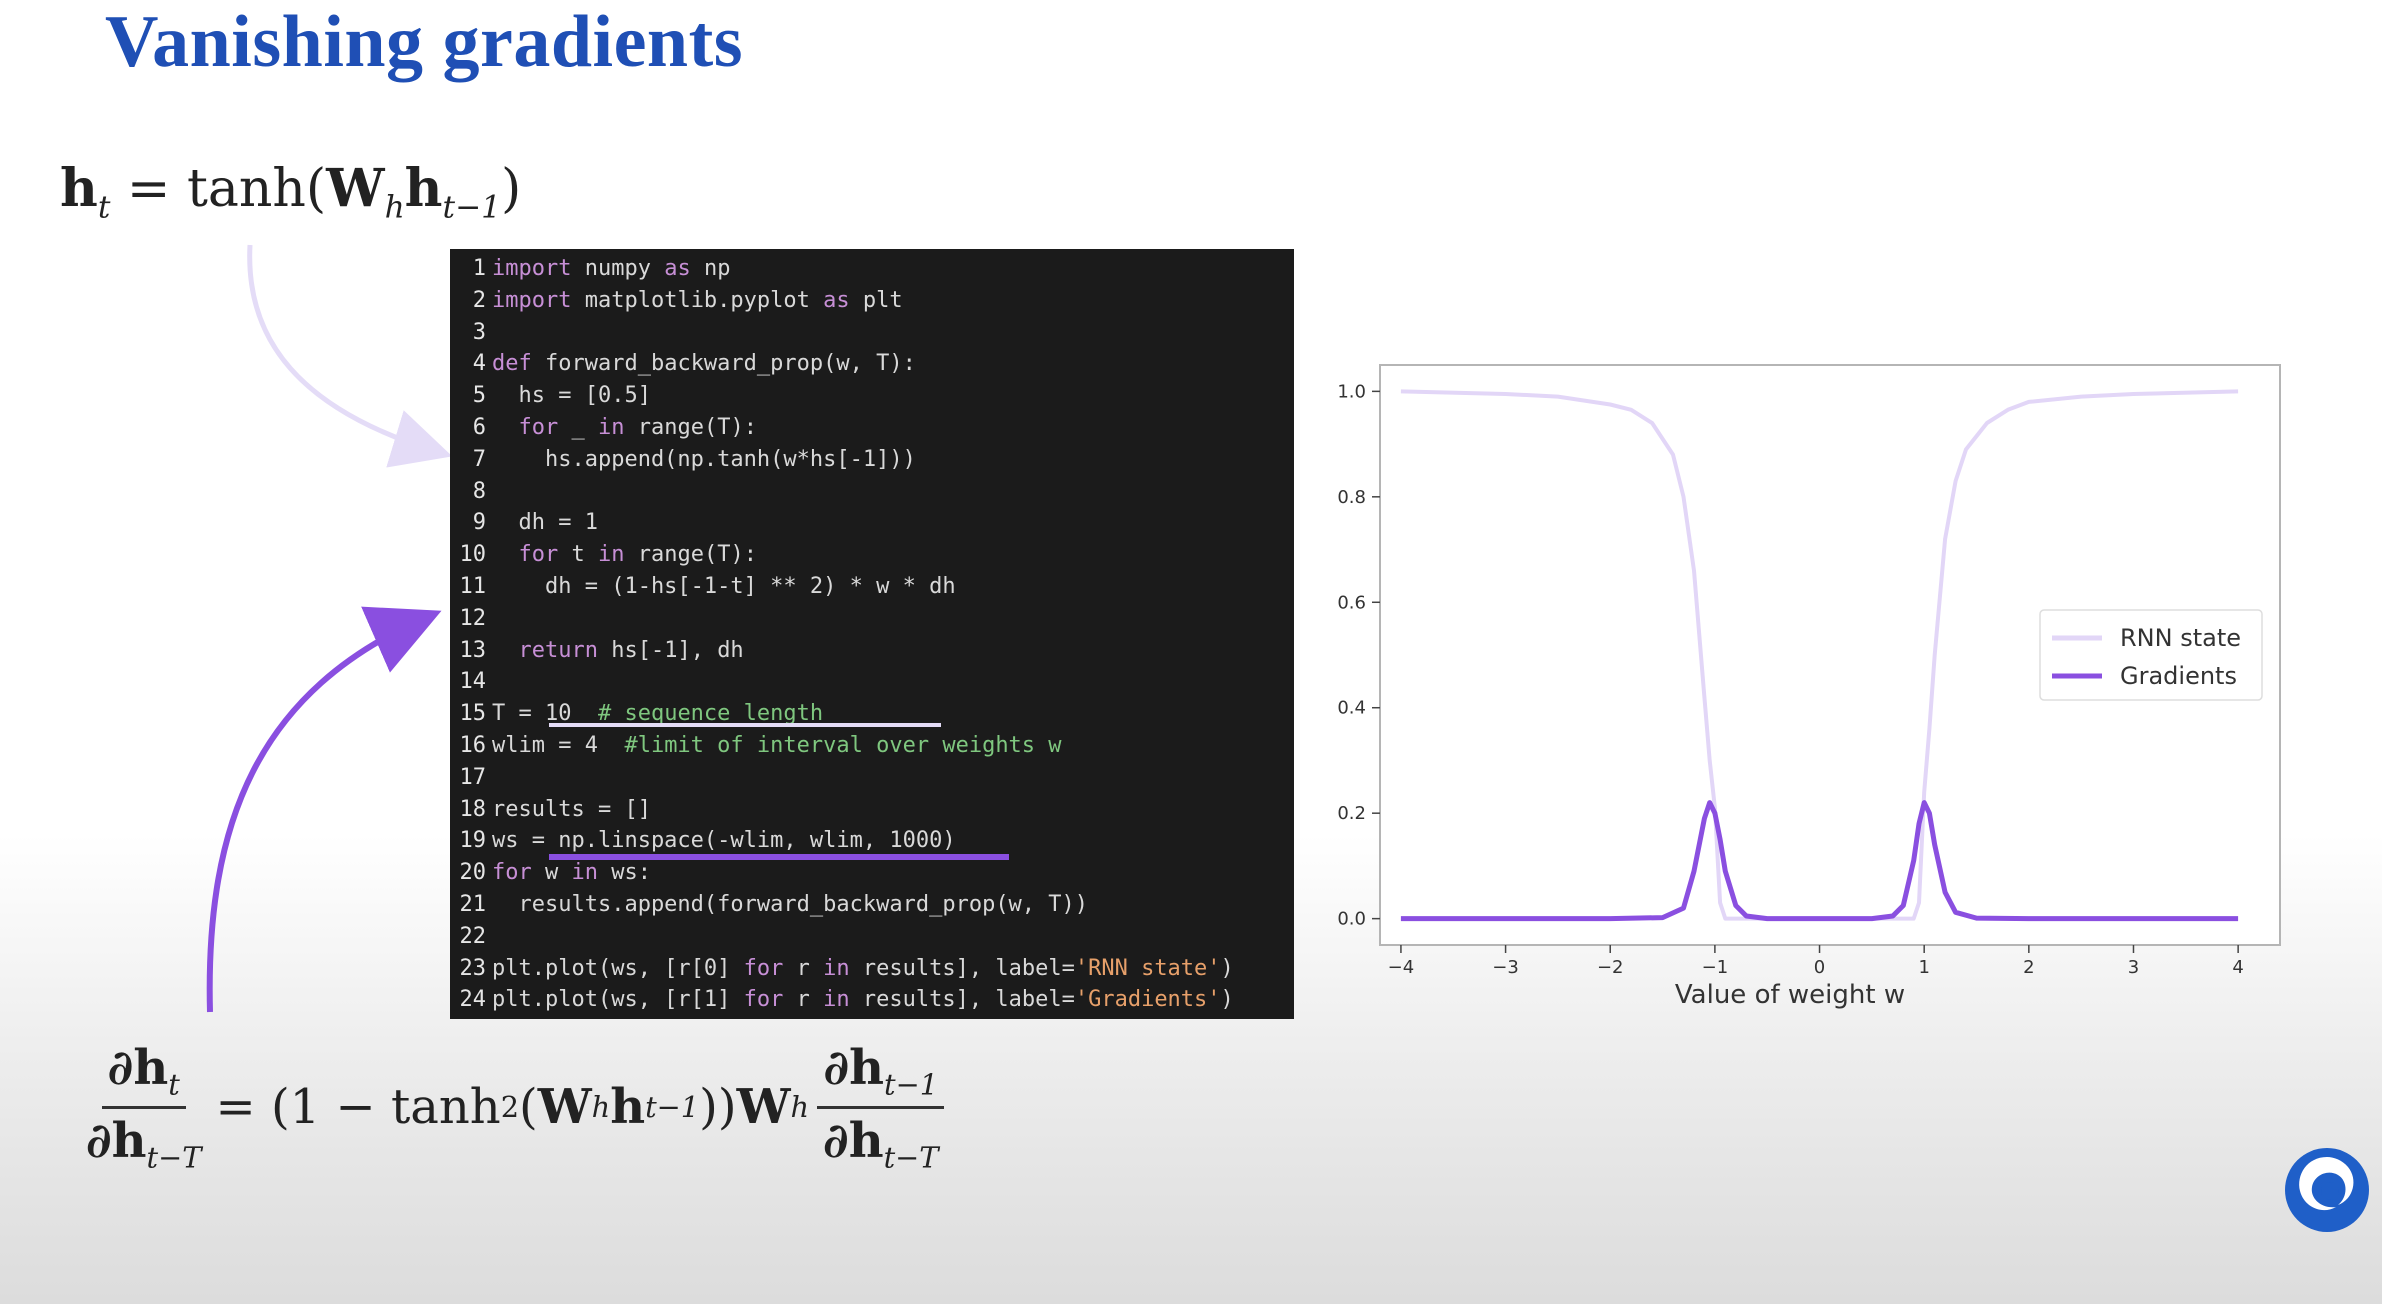  What do you see at coordinates (471, 778) in the screenshot?
I see `code-line: 17` at bounding box center [471, 778].